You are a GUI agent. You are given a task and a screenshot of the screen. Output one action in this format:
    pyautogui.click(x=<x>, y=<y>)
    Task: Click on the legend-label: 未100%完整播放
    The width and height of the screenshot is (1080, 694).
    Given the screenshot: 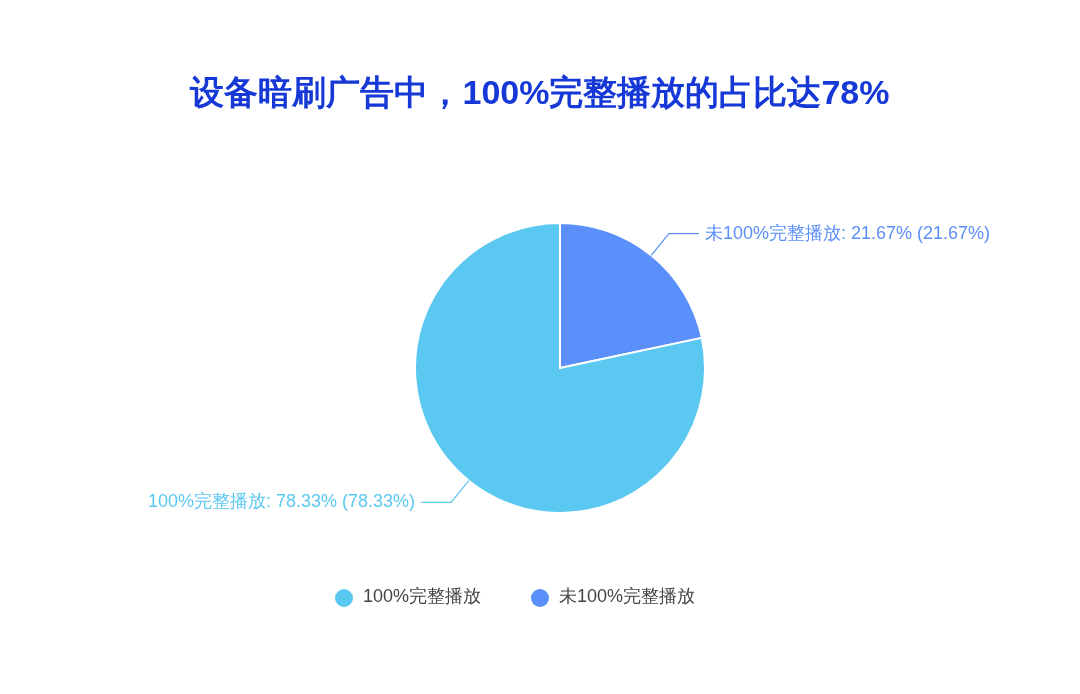 What is the action you would take?
    pyautogui.click(x=627, y=596)
    